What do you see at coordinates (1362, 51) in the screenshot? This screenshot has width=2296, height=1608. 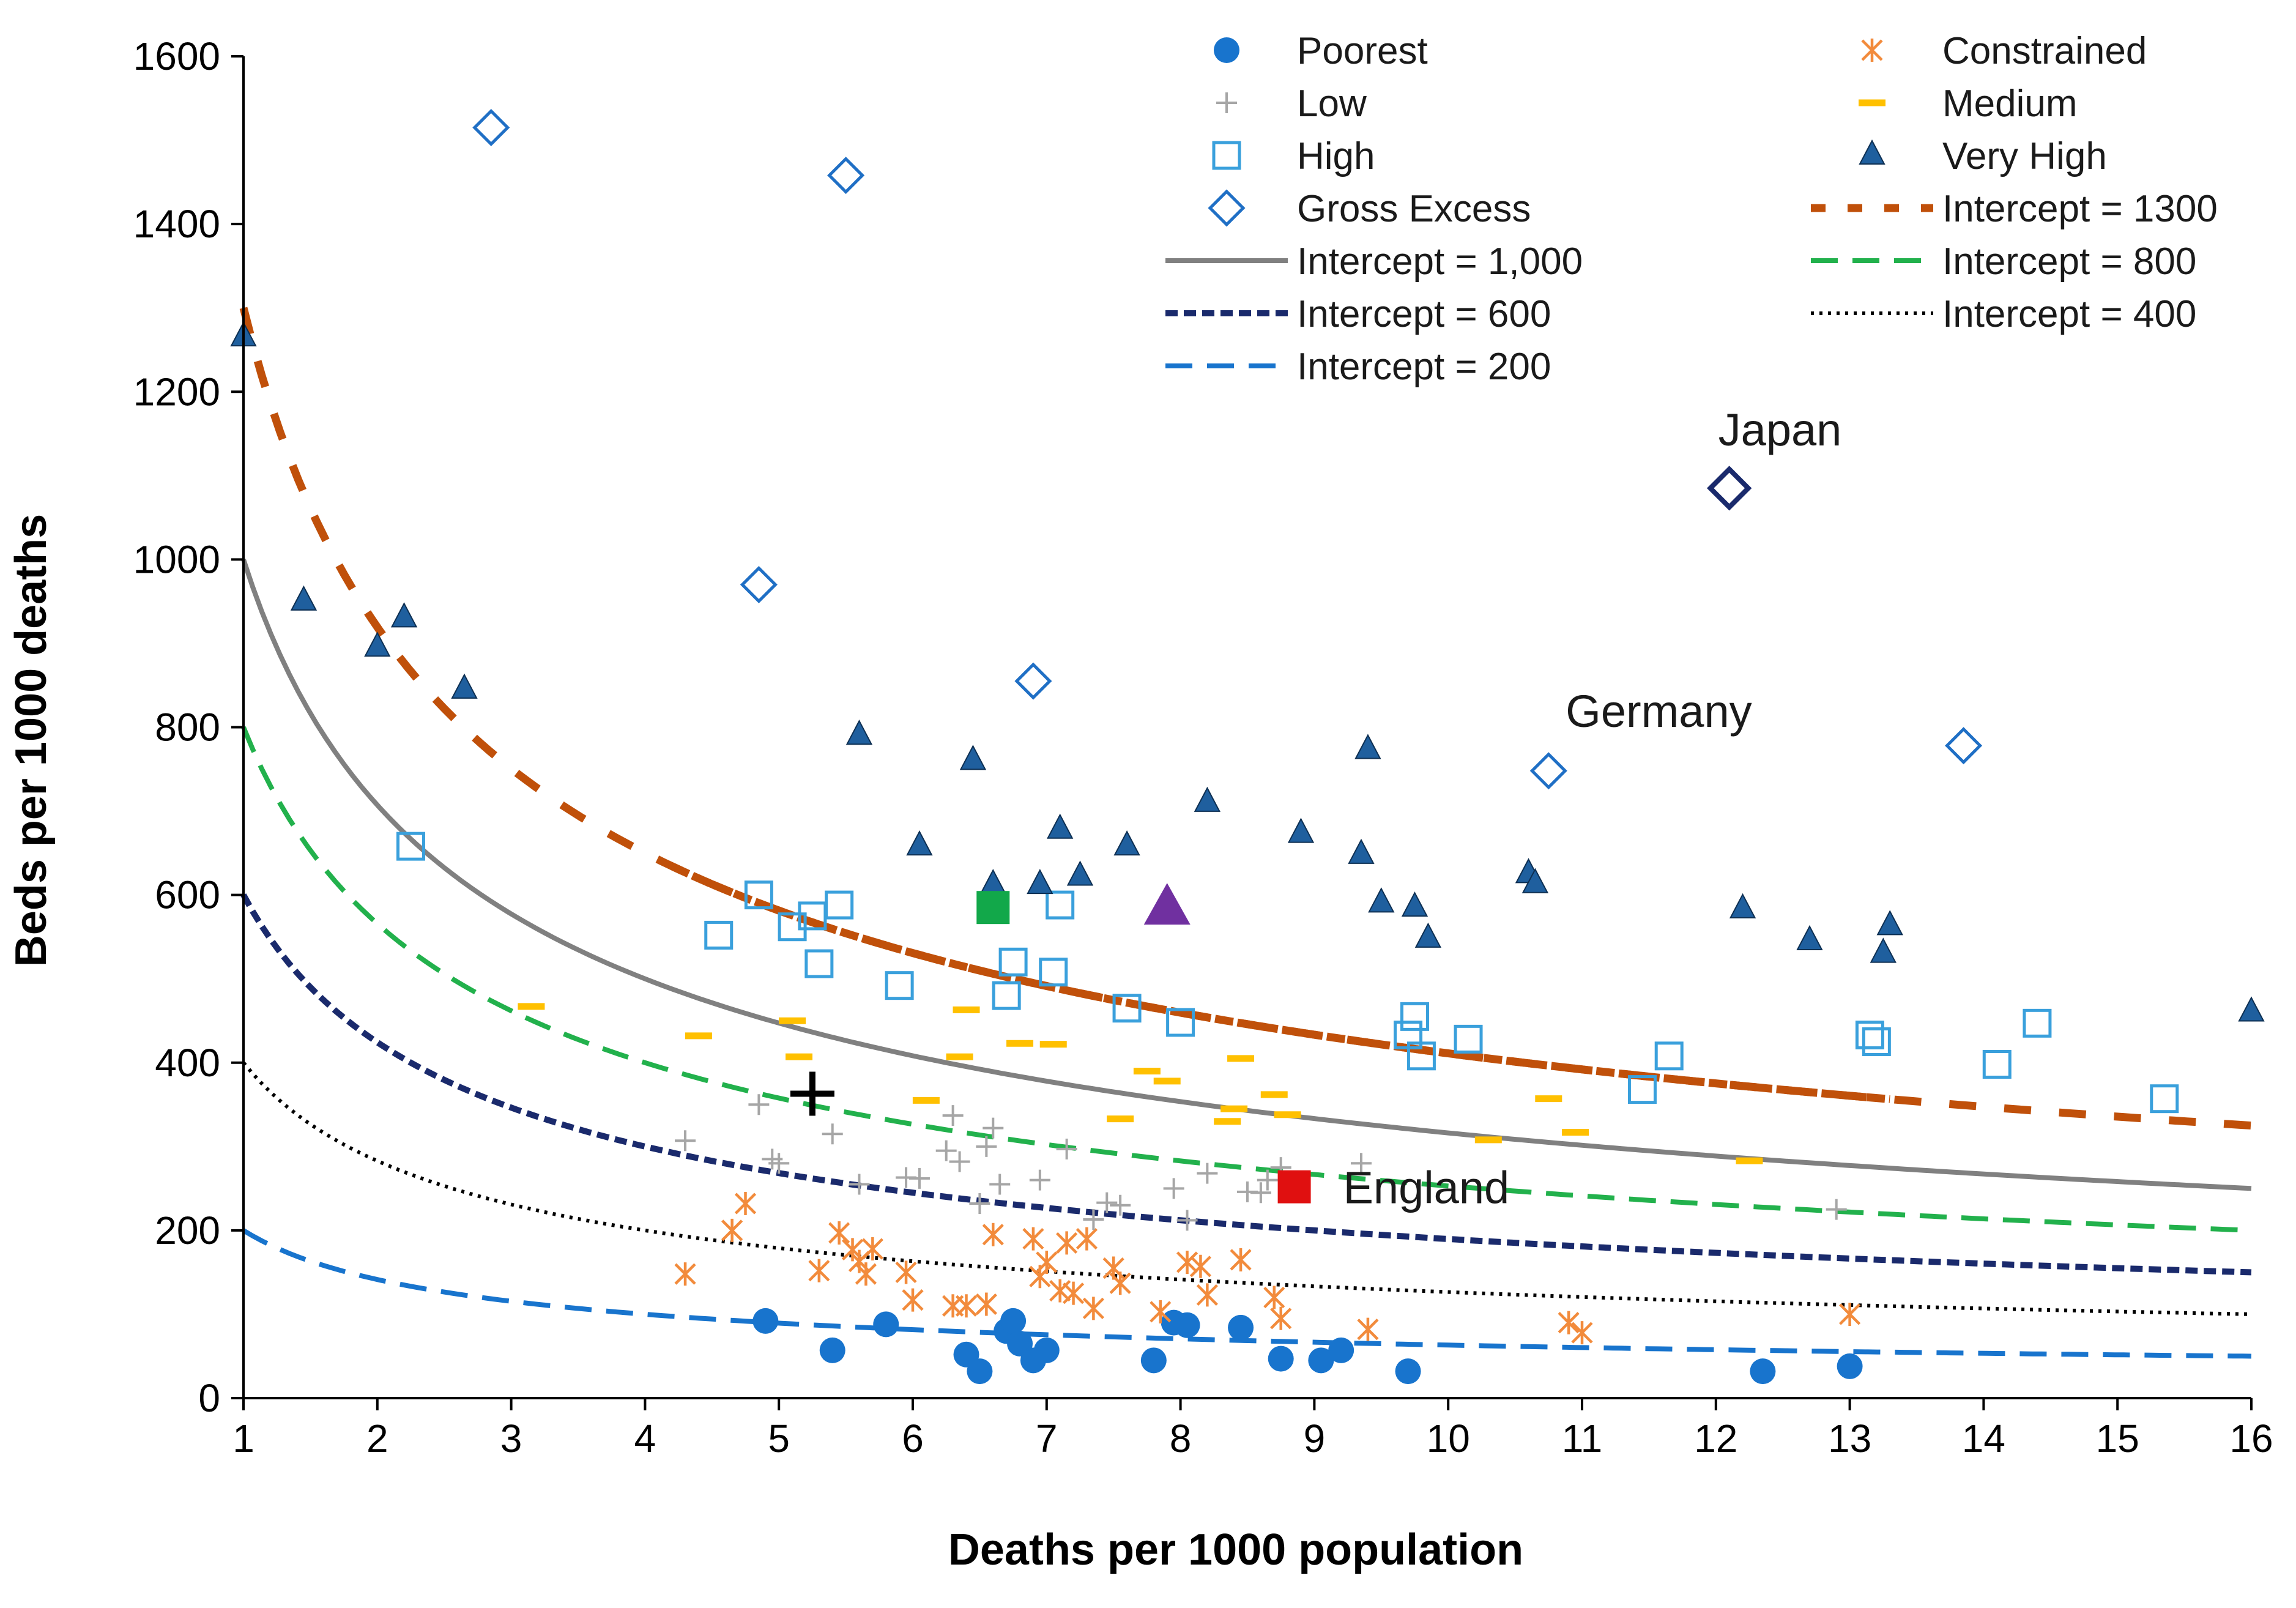 I see `legend-label: Poorest` at bounding box center [1362, 51].